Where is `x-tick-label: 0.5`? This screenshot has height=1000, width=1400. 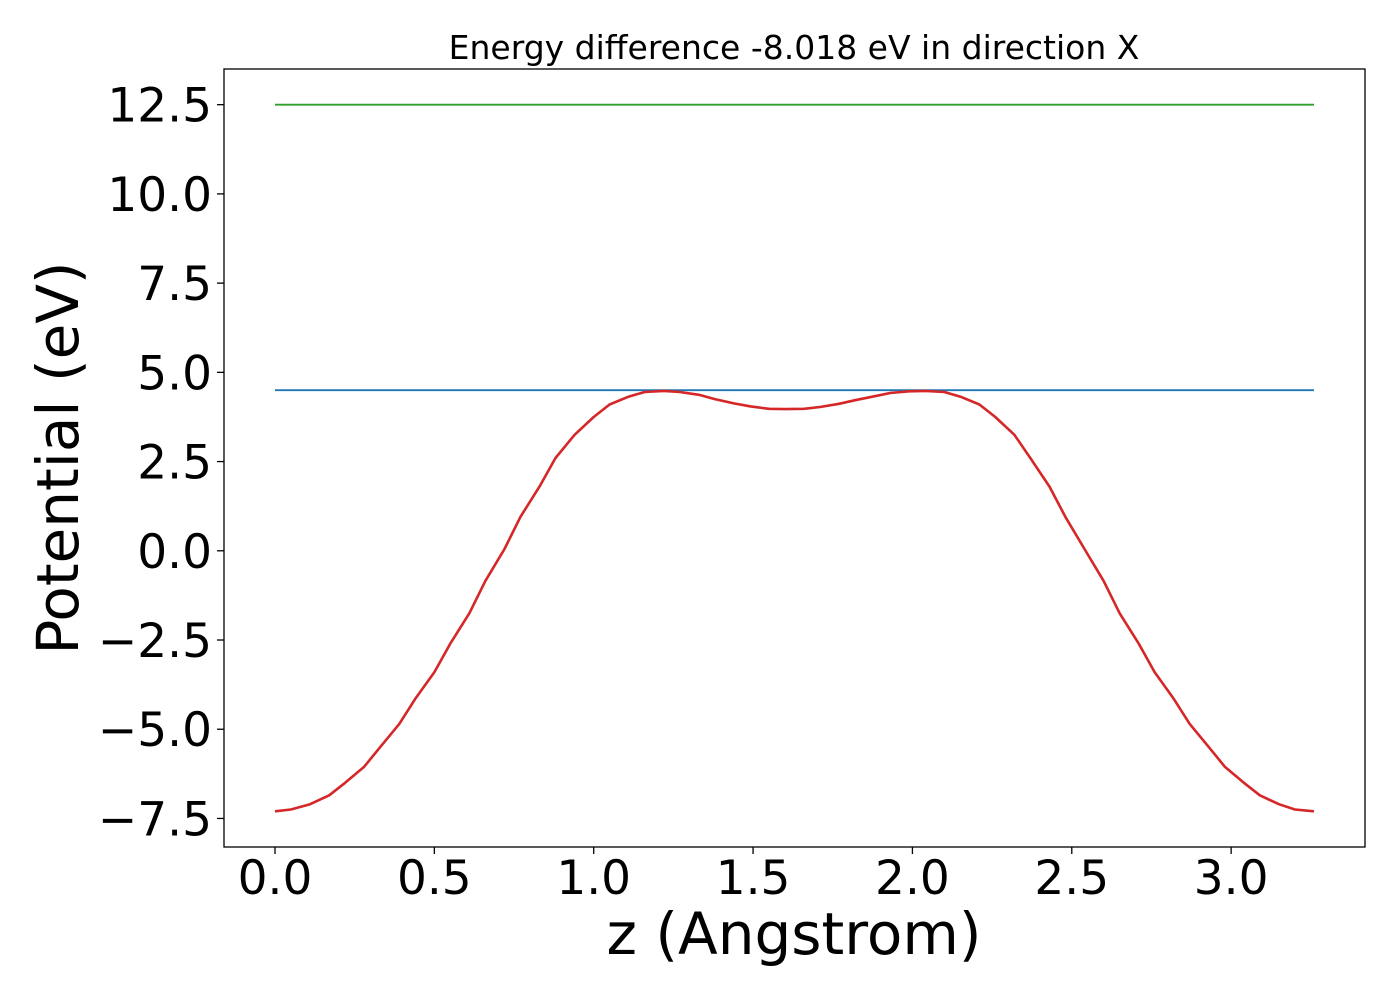
x-tick-label: 0.5 is located at coordinates (434, 878).